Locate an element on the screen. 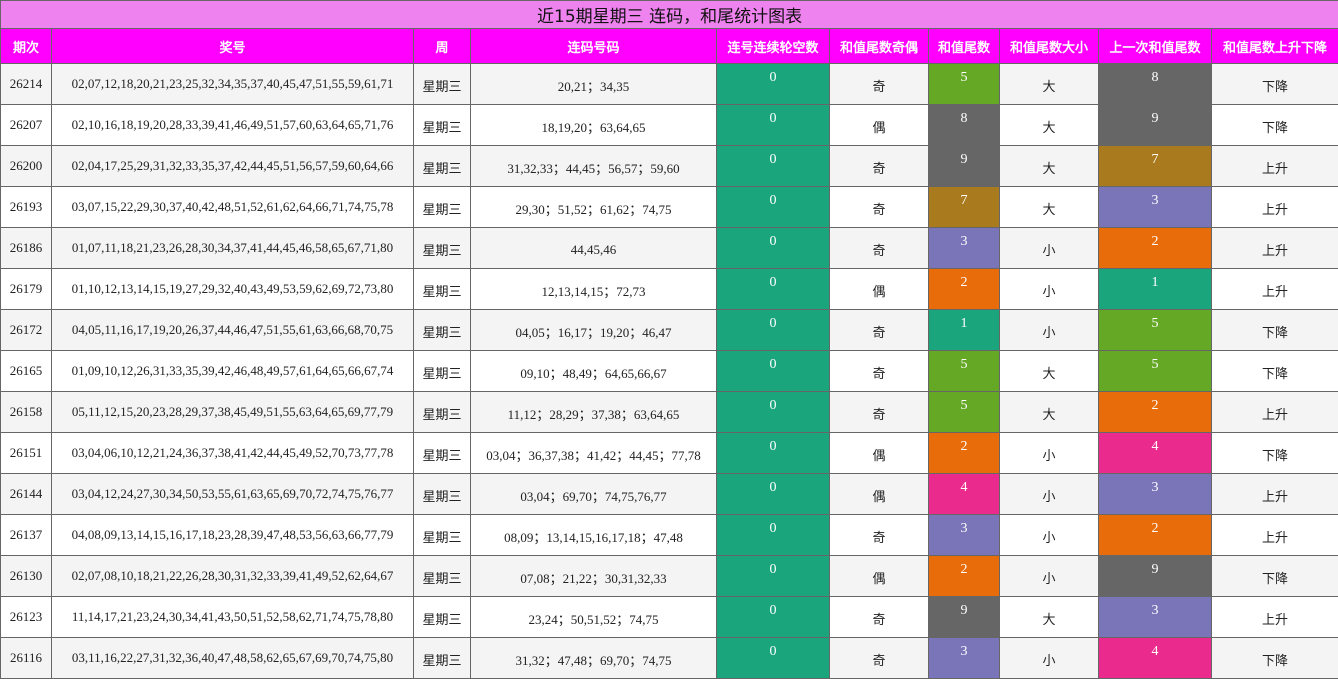 Image resolution: width=1338 pixels, height=679 pixels. col-header-issue: 期次 is located at coordinates (26, 46).